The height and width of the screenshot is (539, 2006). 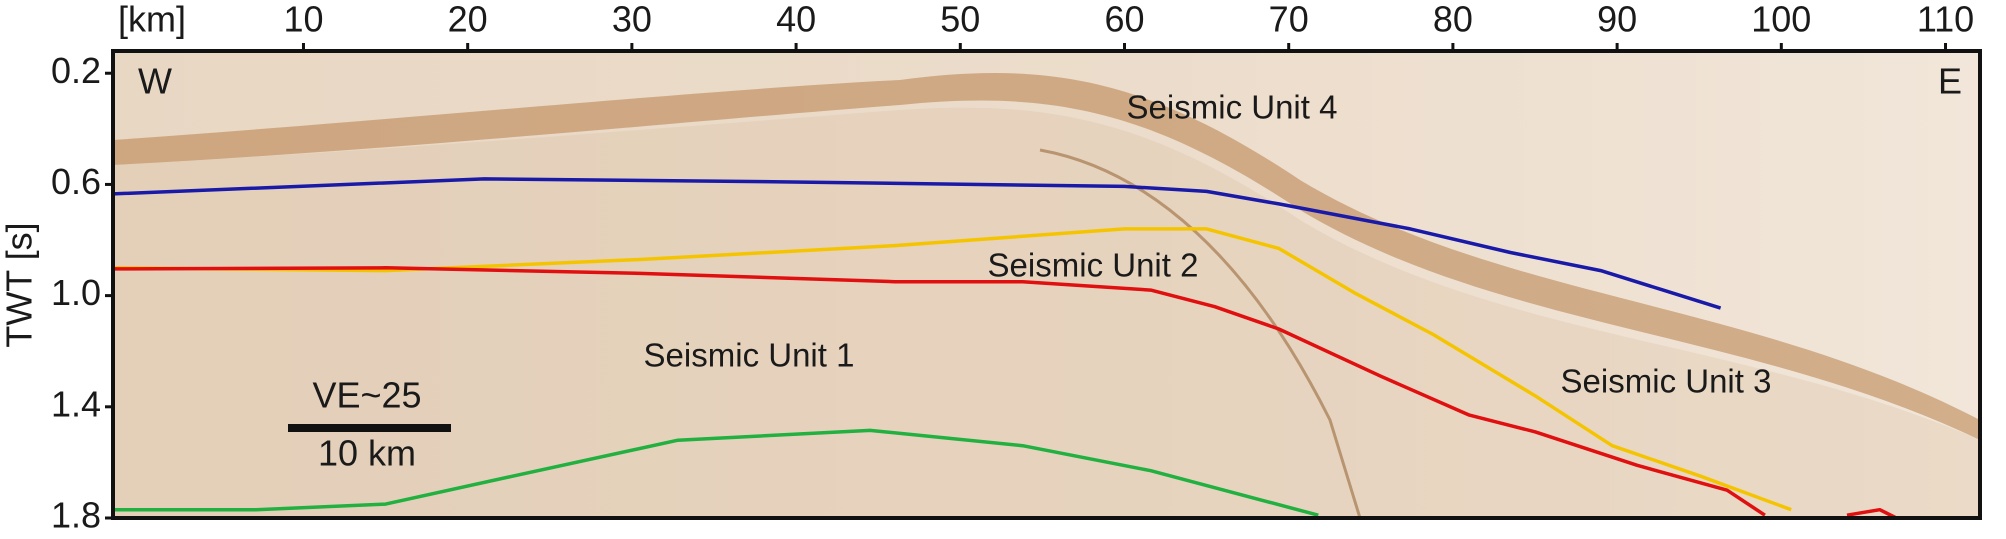 I want to click on y-tick-label: 1.0, so click(x=76, y=292).